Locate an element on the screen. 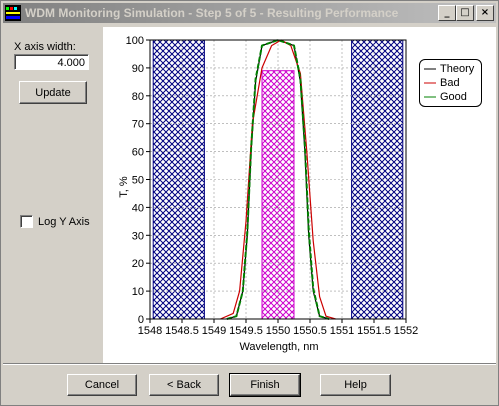 This screenshot has height=406, width=499. y-tick-label: 20 is located at coordinates (138, 264).